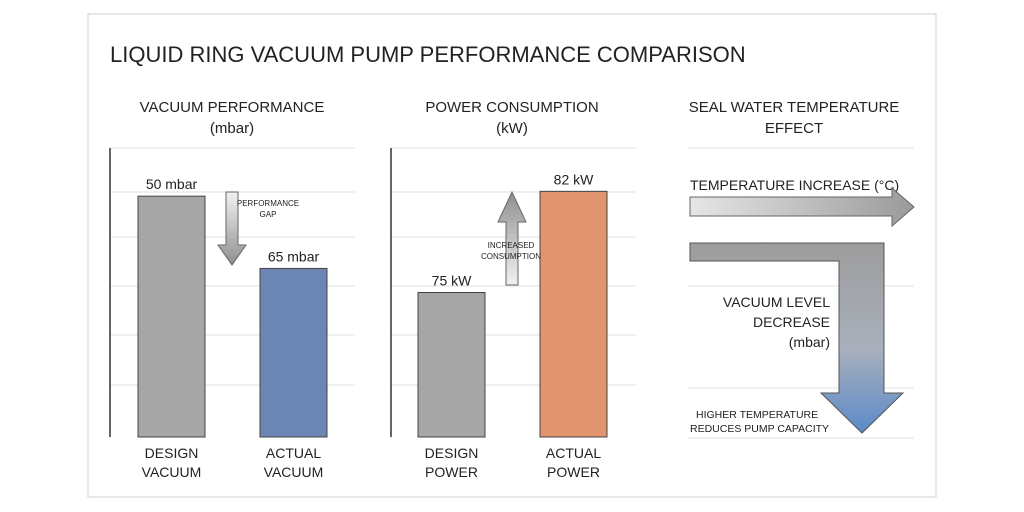 Image resolution: width=1024 pixels, height=512 pixels. I want to click on increased-consumption-arrow-icon, so click(512, 238).